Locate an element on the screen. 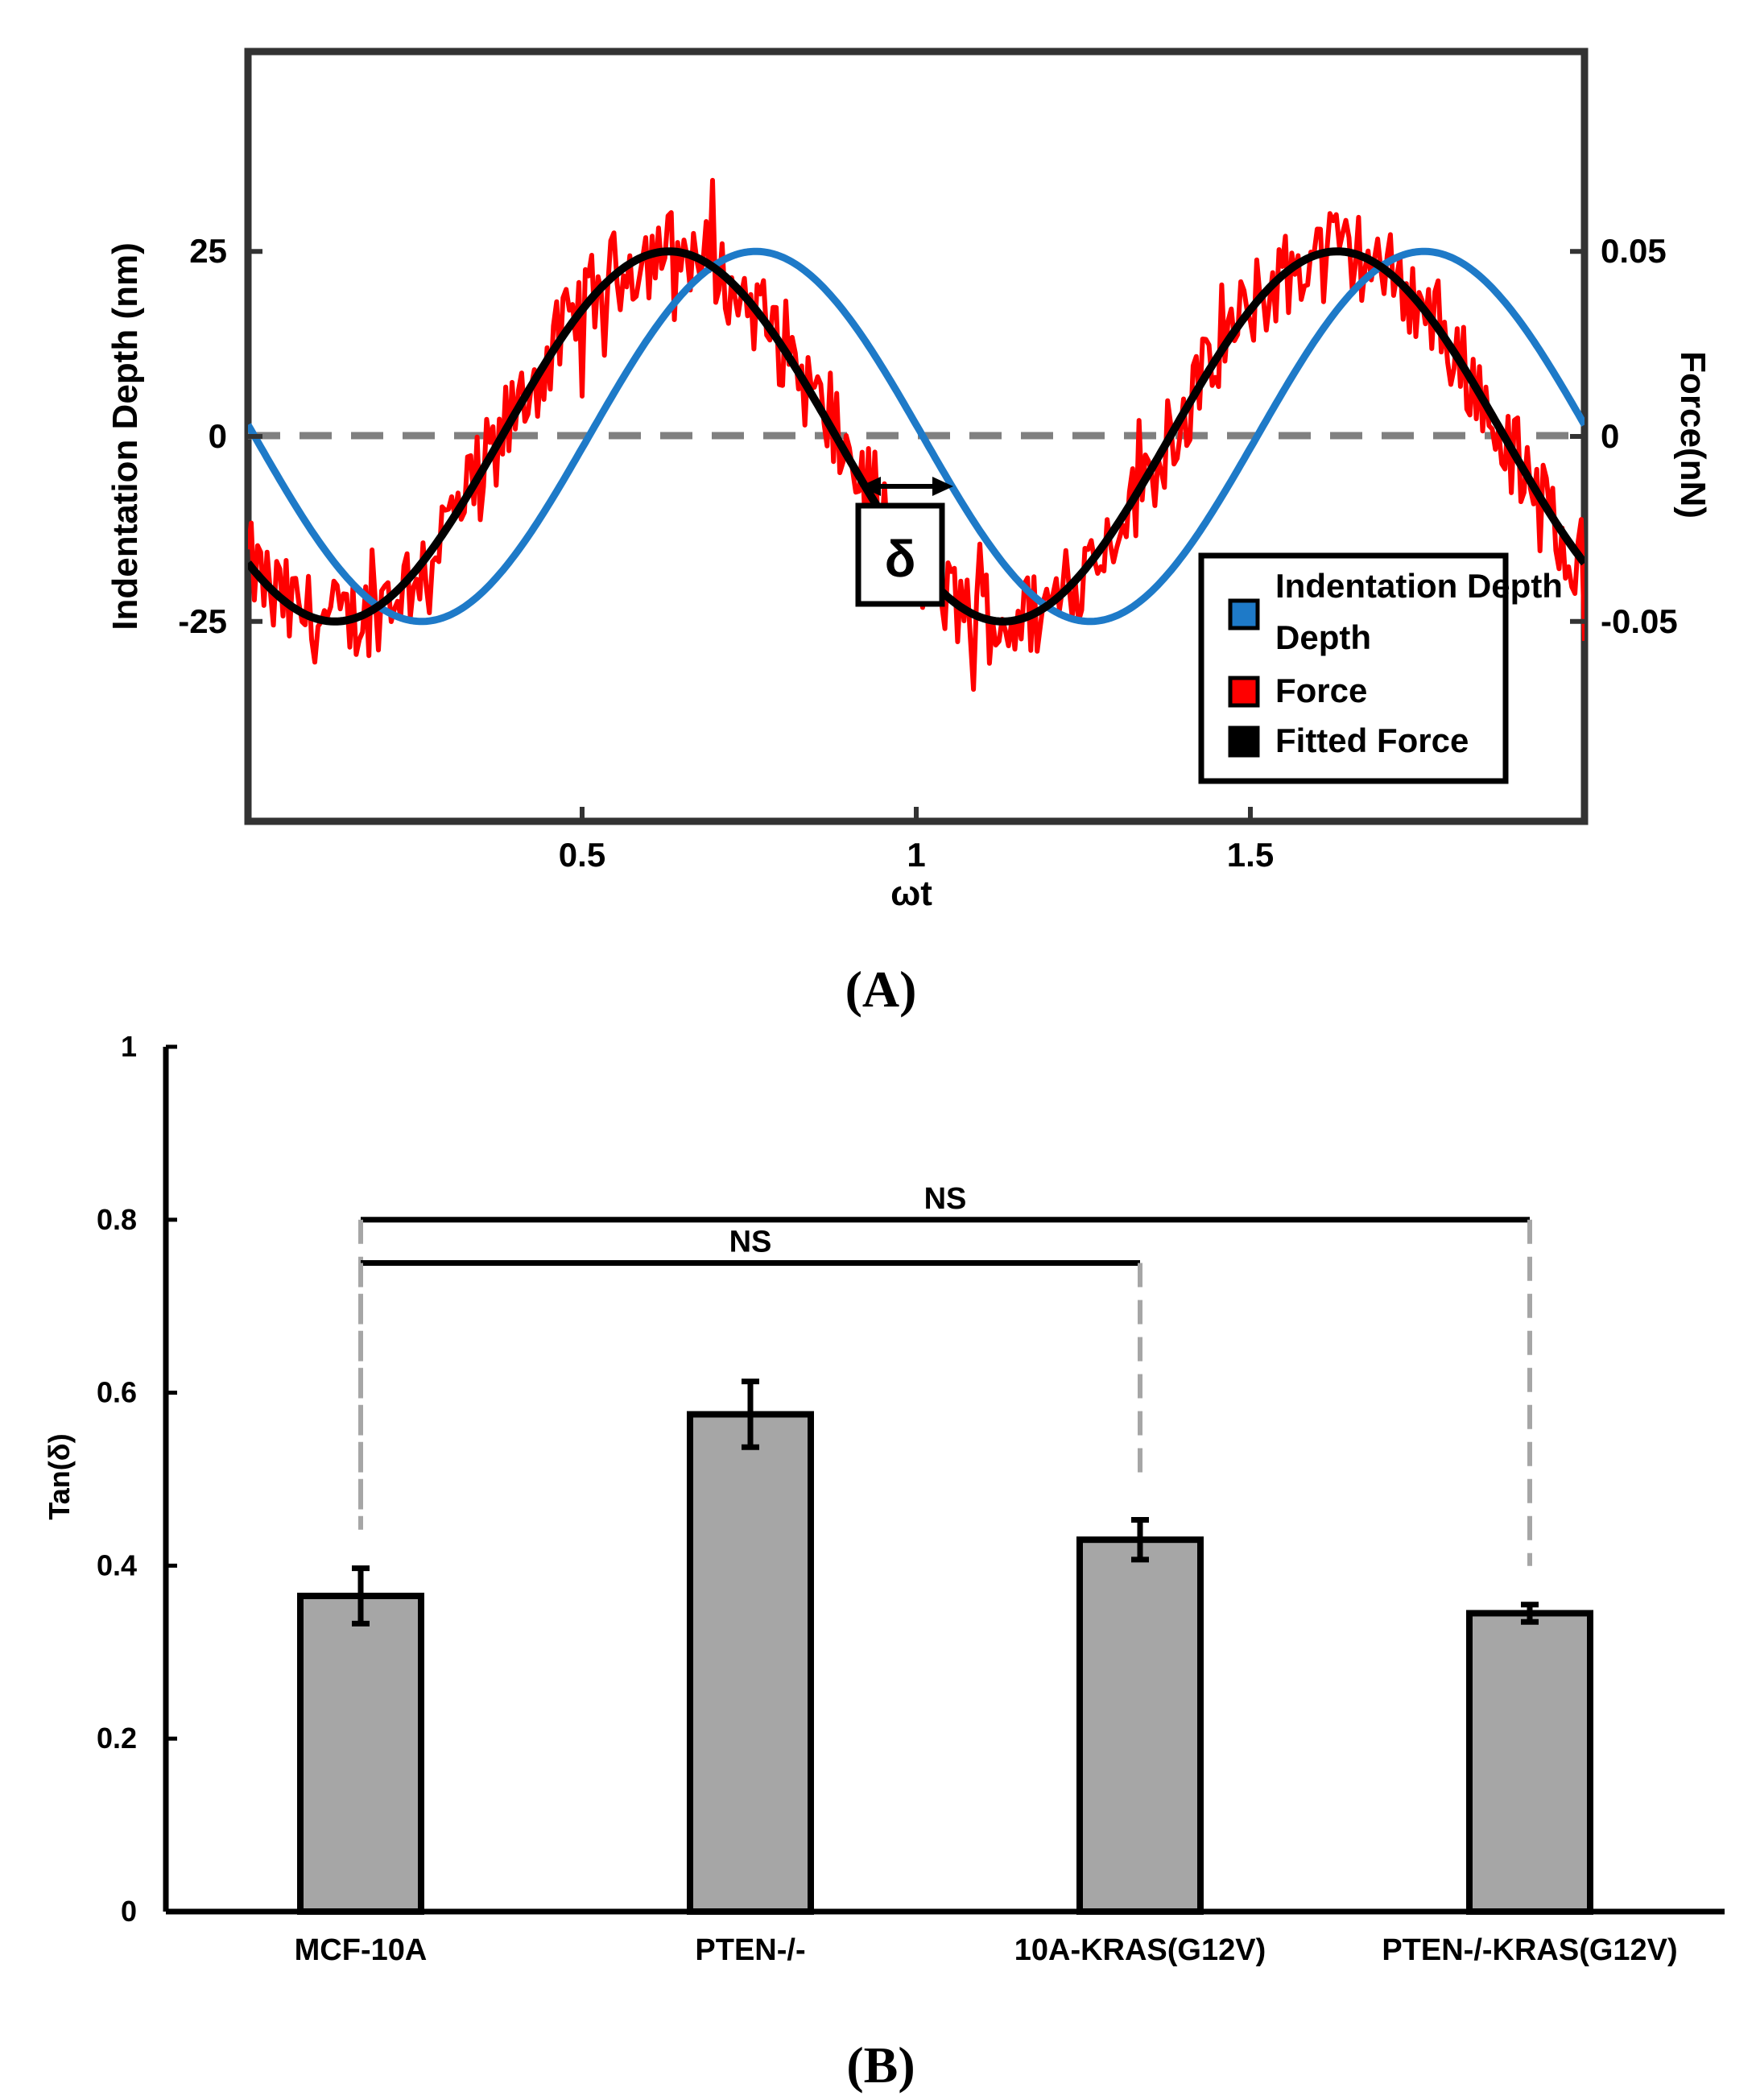  y-tick-label-b: 0.4 is located at coordinates (117, 1564).